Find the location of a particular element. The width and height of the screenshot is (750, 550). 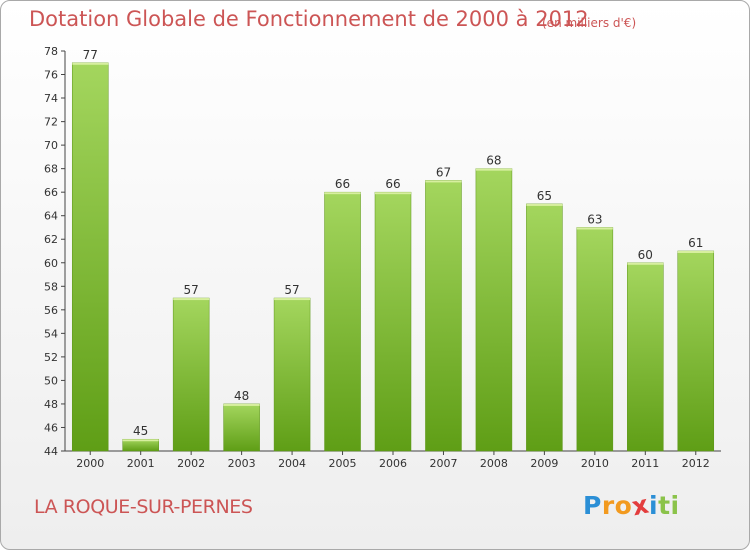

y-tick-label: 44 is located at coordinates (51, 451).